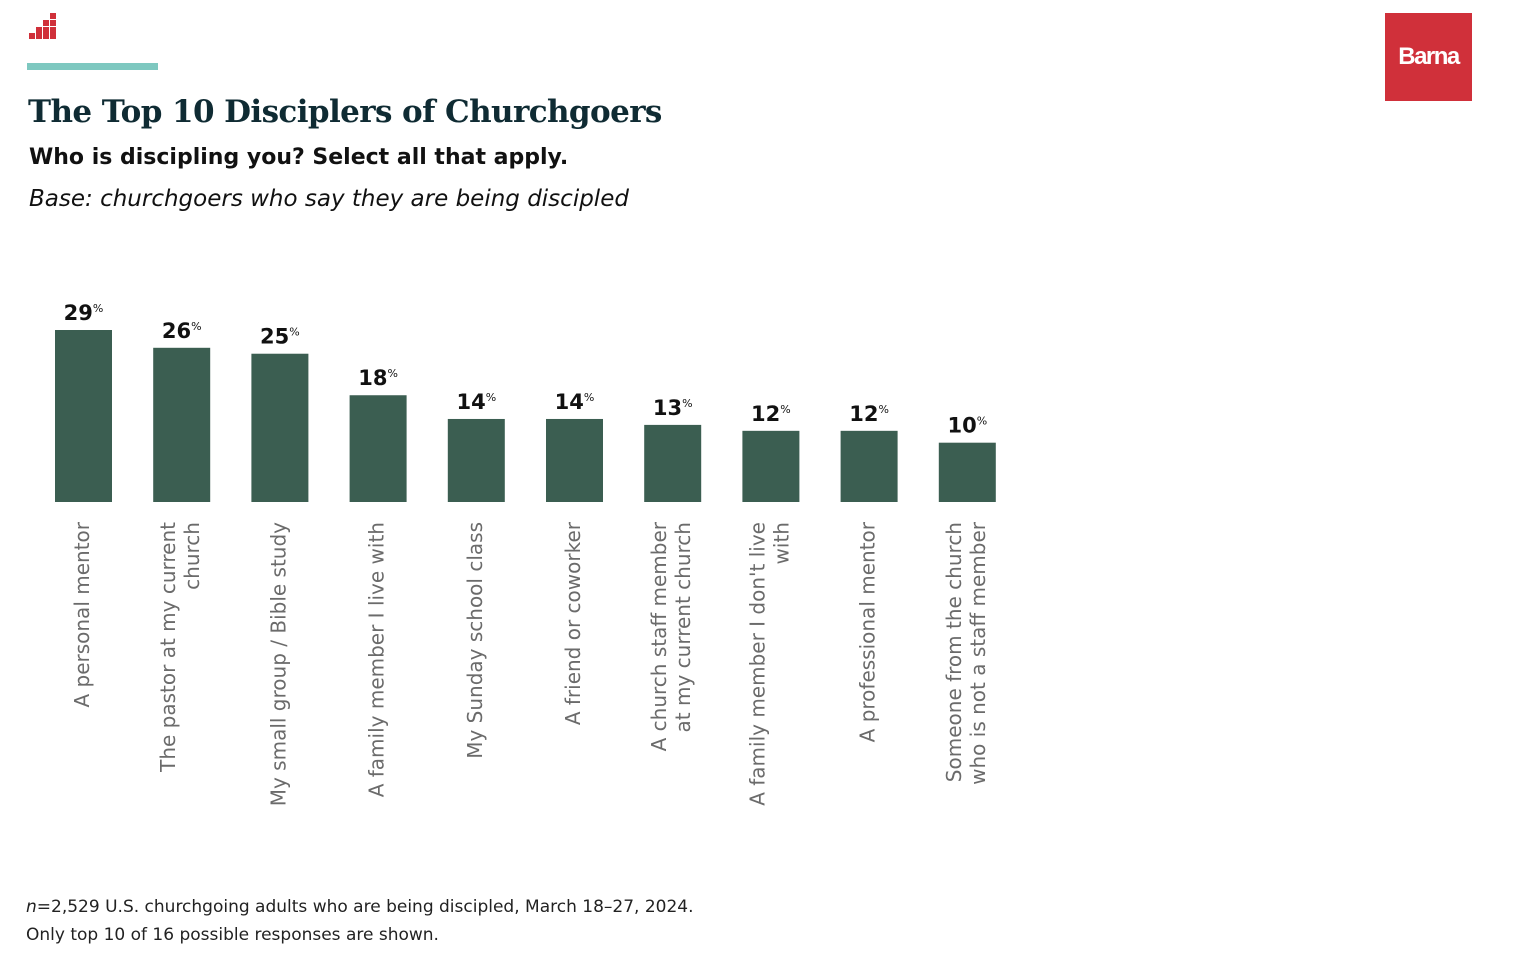  I want to click on category-label: A family member I live with, so click(377, 659).